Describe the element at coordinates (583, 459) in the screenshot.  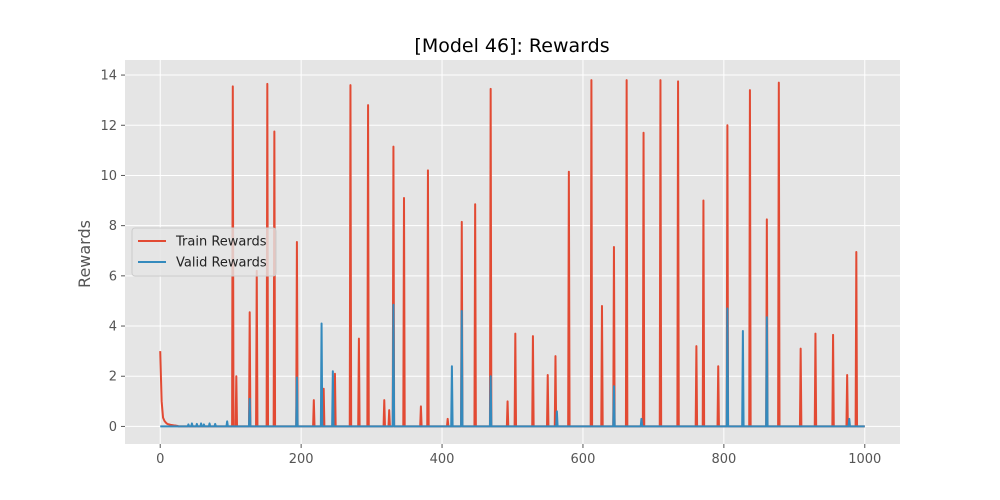
I see `x-tick-label: 600` at that location.